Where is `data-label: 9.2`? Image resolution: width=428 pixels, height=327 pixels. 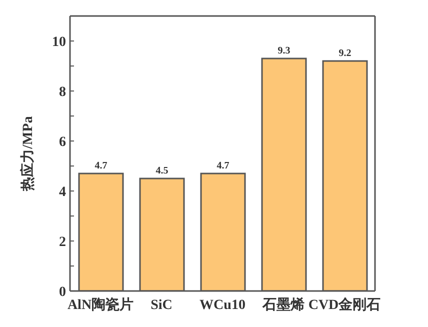
data-label: 9.2 is located at coordinates (345, 53).